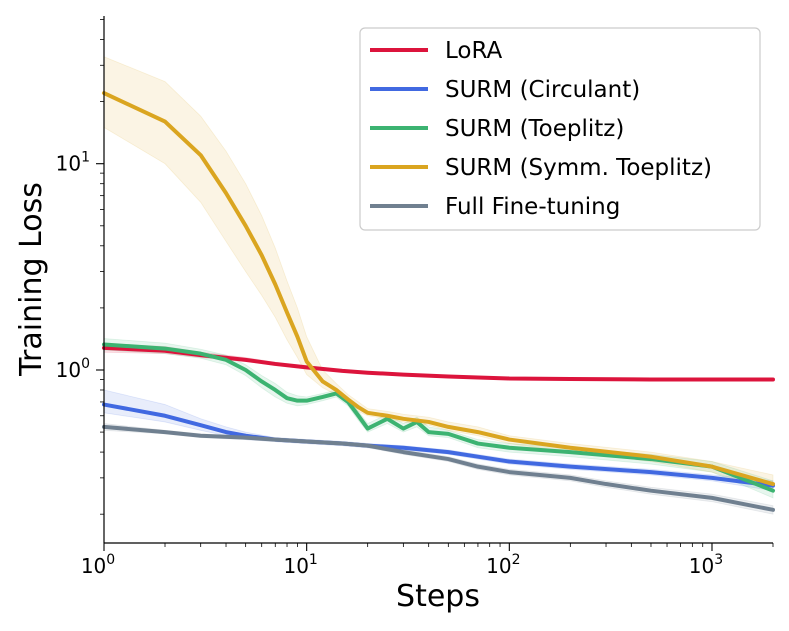 The width and height of the screenshot is (789, 631). I want to click on x-tick-label: 10¹, so click(300, 565).